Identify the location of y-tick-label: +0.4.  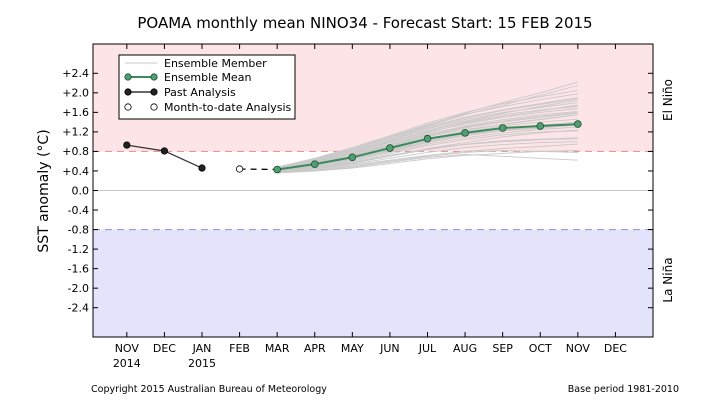
(75, 171).